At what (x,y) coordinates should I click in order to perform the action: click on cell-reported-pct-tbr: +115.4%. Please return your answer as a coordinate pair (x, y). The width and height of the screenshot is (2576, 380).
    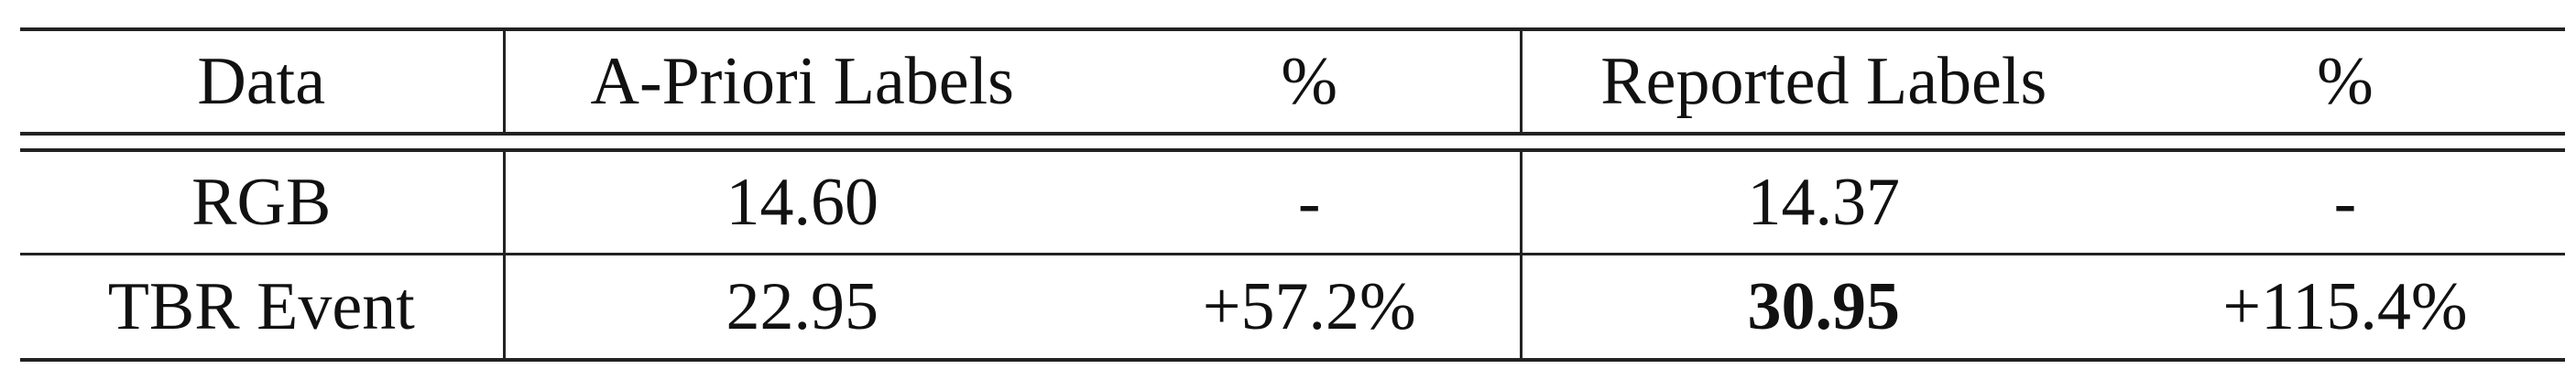
    Looking at the image, I should click on (2345, 308).